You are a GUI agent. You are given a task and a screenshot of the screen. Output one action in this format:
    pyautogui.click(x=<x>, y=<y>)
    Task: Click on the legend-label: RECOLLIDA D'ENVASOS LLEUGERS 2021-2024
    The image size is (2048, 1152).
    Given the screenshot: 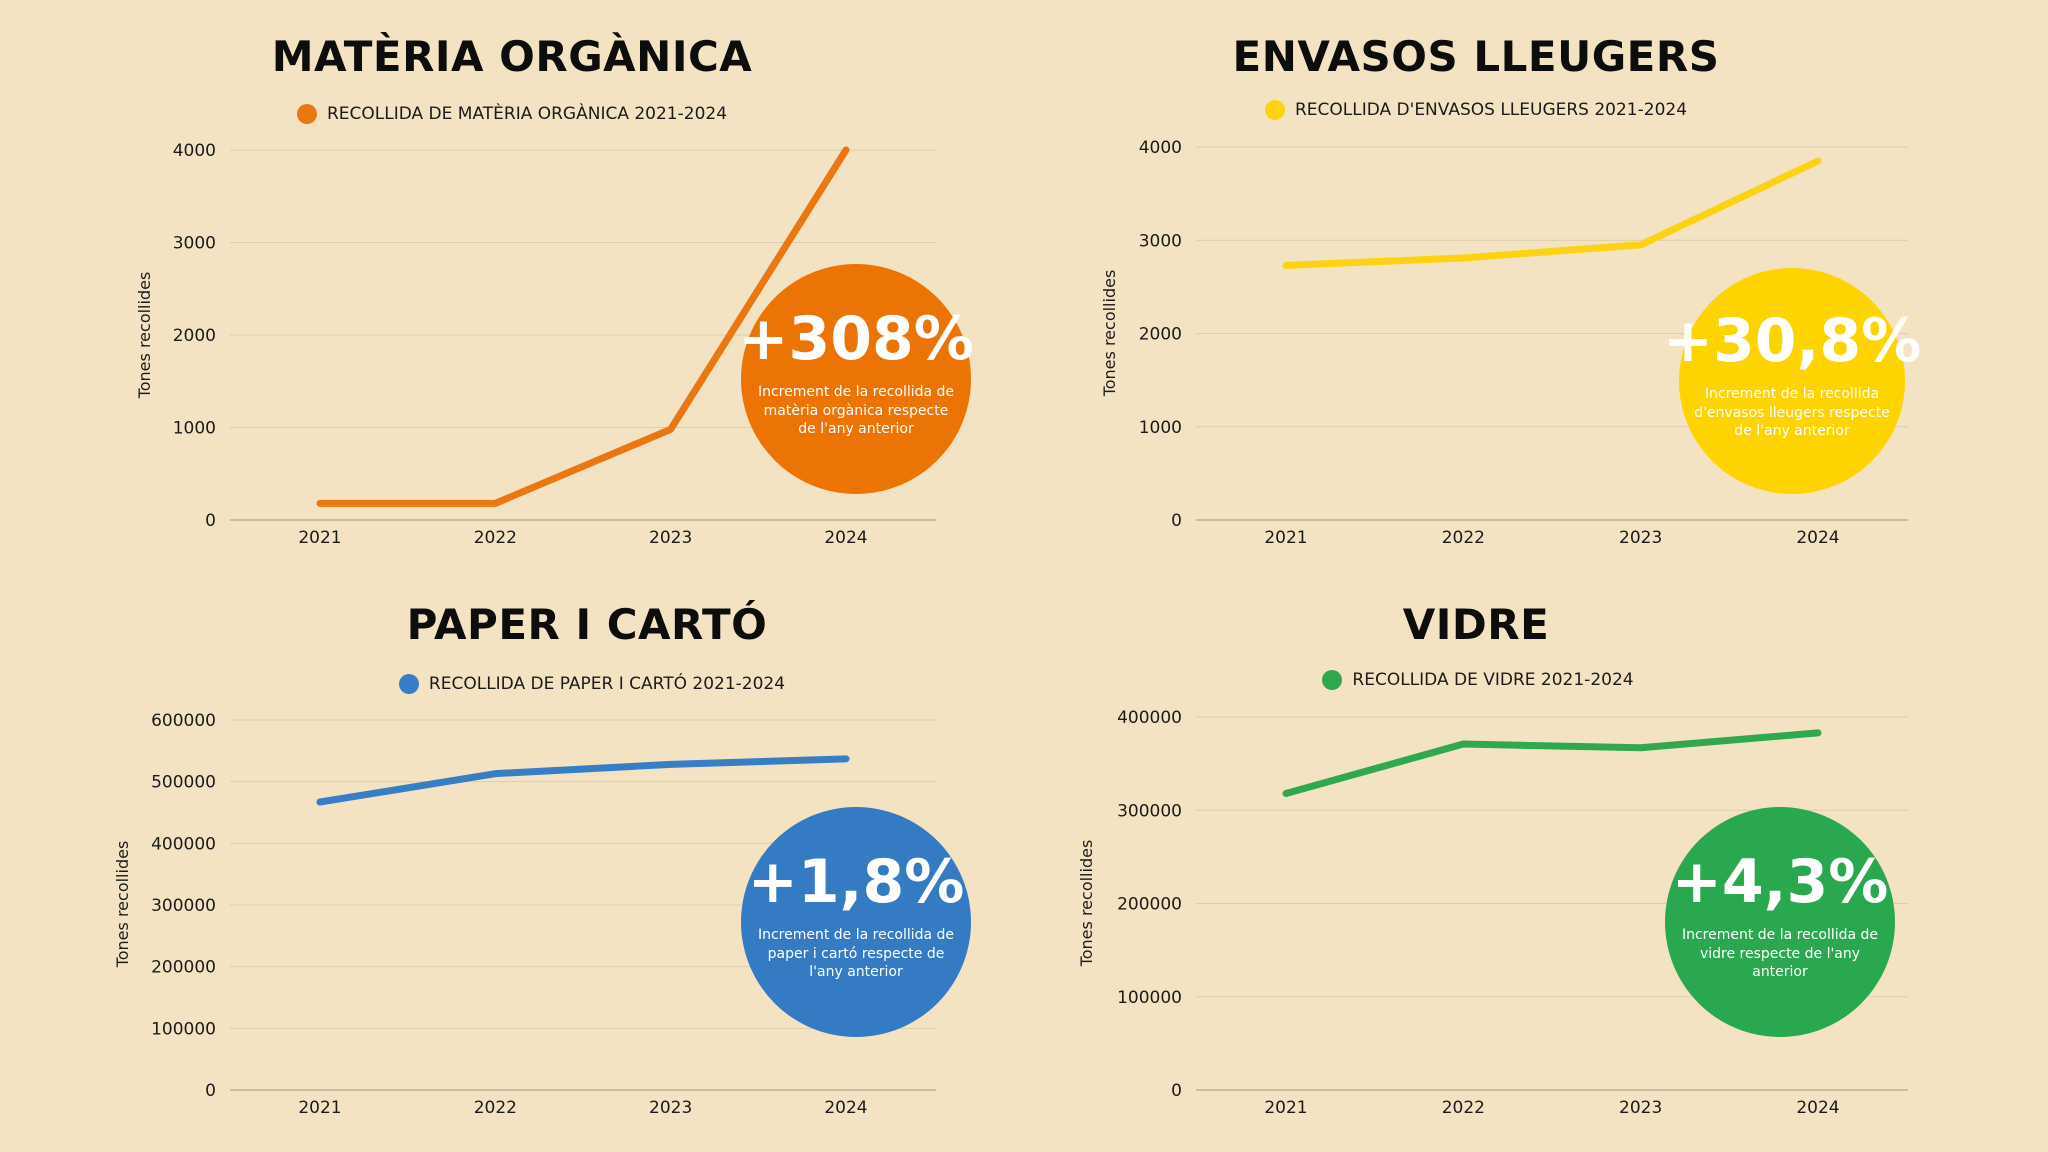 What is the action you would take?
    pyautogui.click(x=1491, y=110)
    